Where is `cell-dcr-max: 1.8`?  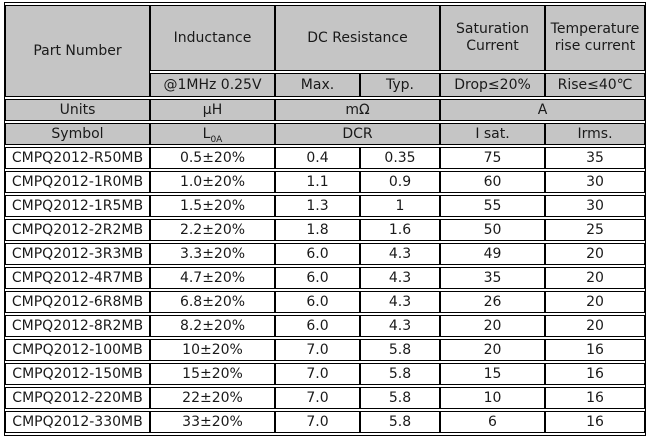 cell-dcr-max: 1.8 is located at coordinates (317, 230).